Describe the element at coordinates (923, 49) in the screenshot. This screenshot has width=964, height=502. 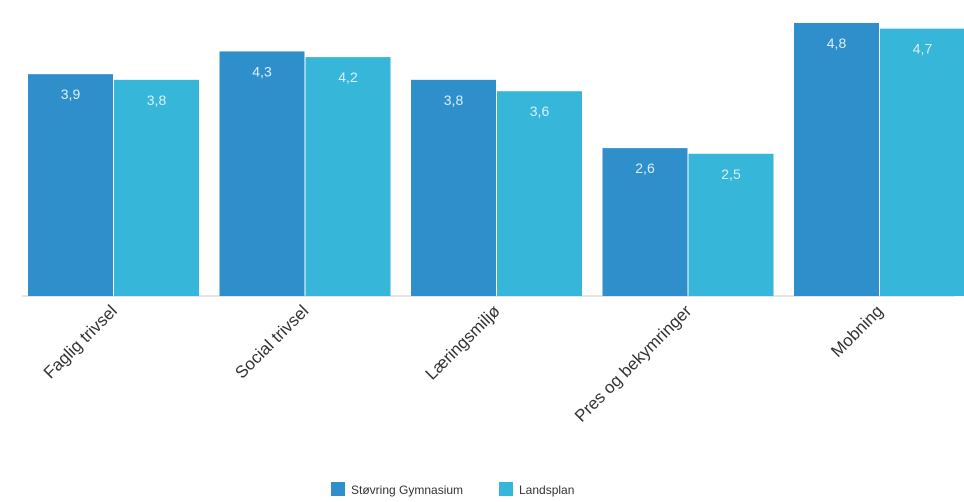
I see `data-label-landsplan-4: 4,7` at that location.